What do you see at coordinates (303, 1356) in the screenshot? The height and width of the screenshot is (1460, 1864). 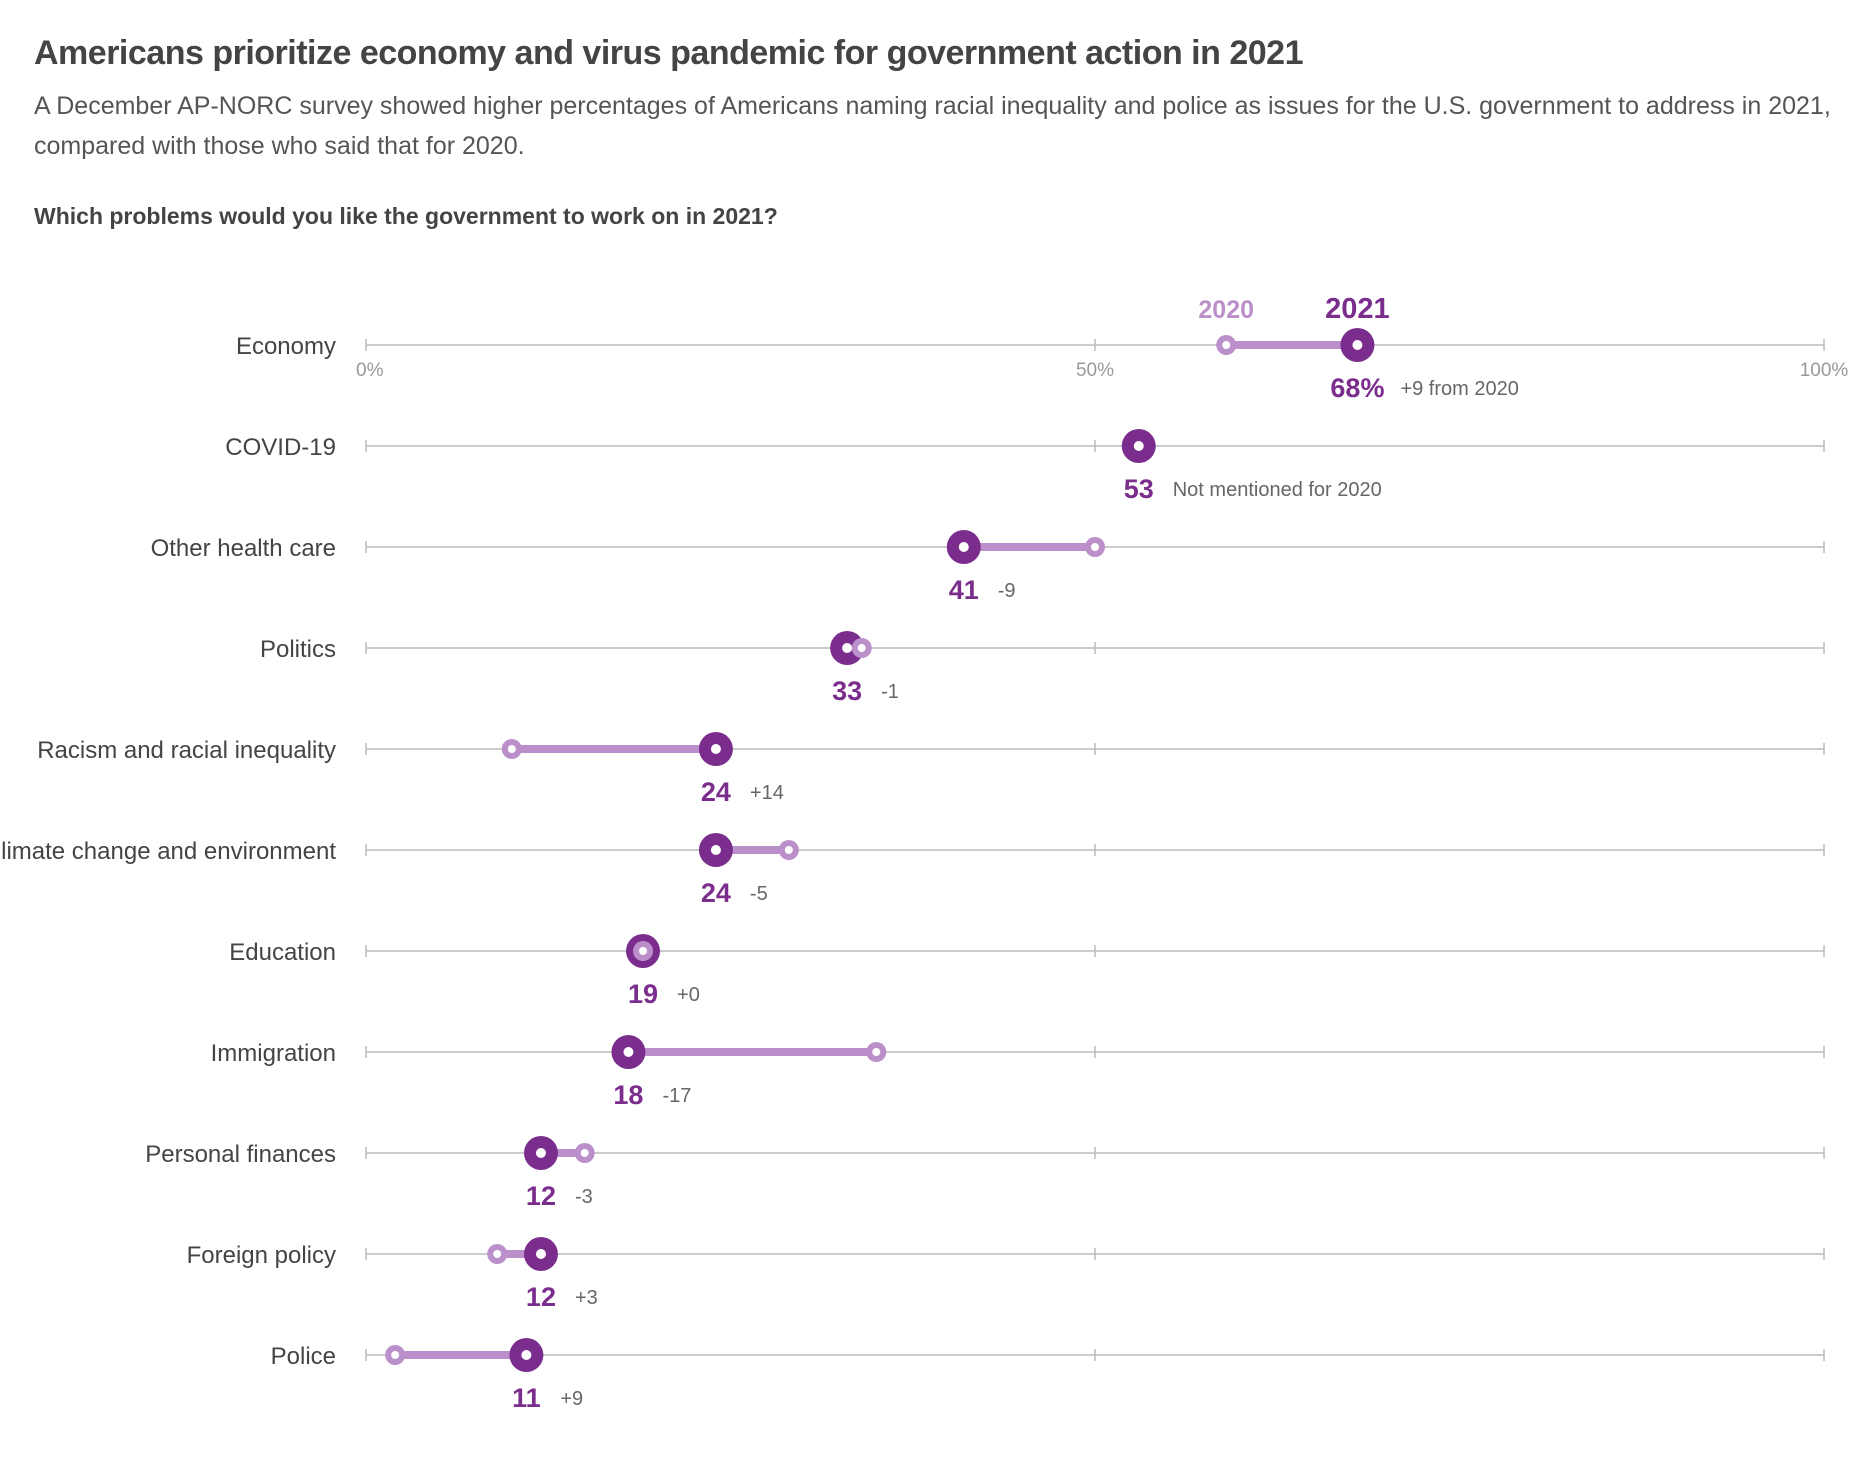 I see `category-label: Police` at bounding box center [303, 1356].